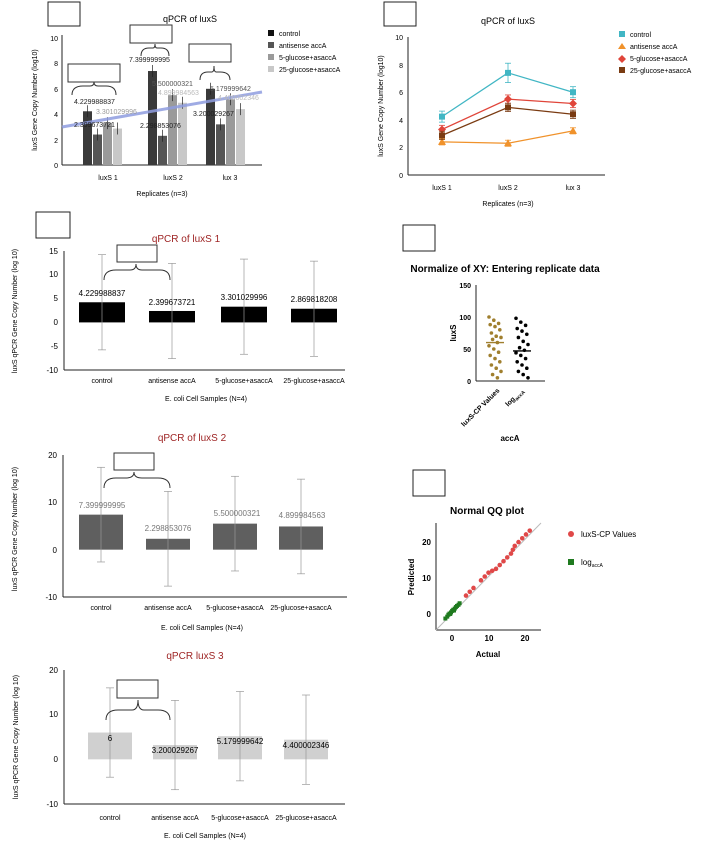 This screenshot has height=850, width=703. What do you see at coordinates (195, 656) in the screenshot?
I see `chart-title: qPCR luxS 3` at bounding box center [195, 656].